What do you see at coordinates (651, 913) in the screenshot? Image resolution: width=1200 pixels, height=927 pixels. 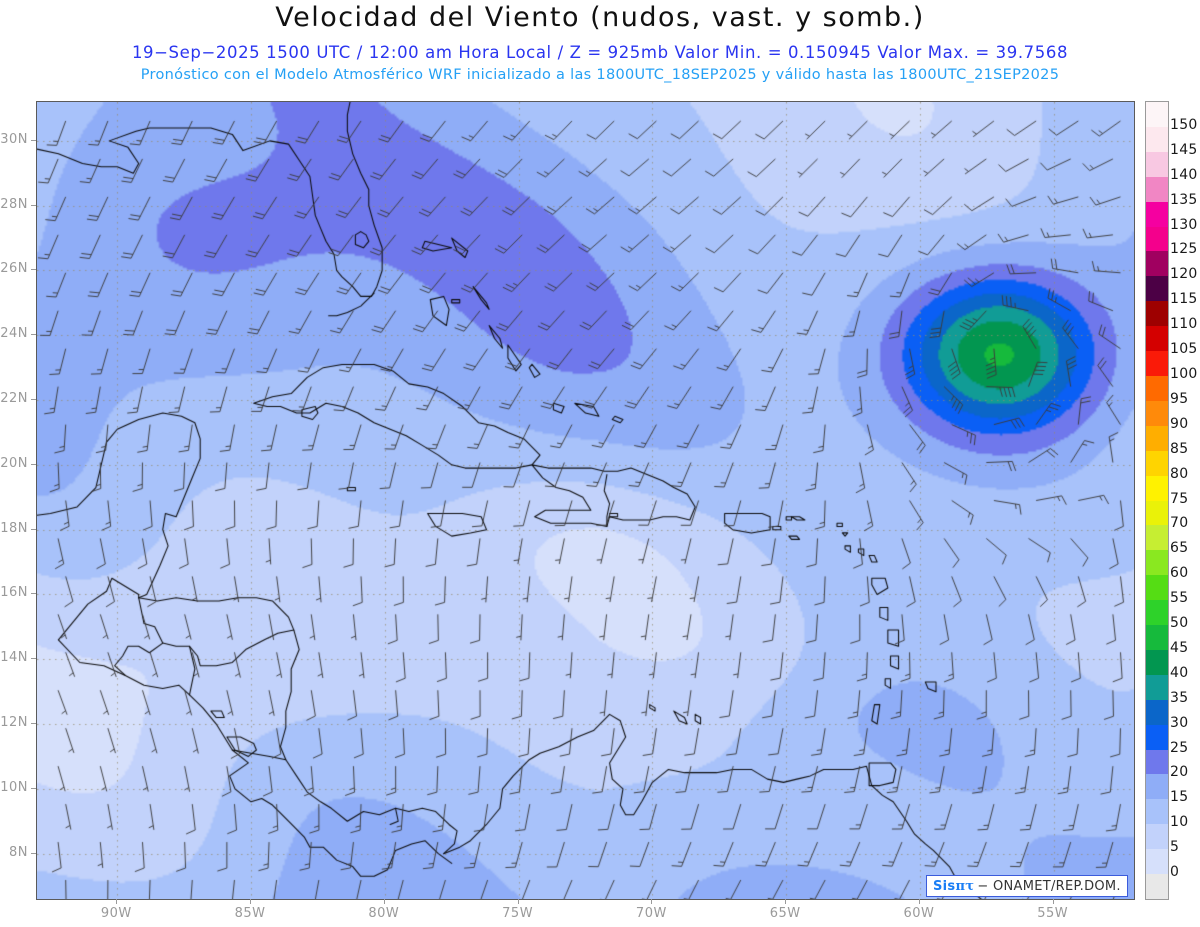 I see `x-axis-tick-label: 70W` at bounding box center [651, 913].